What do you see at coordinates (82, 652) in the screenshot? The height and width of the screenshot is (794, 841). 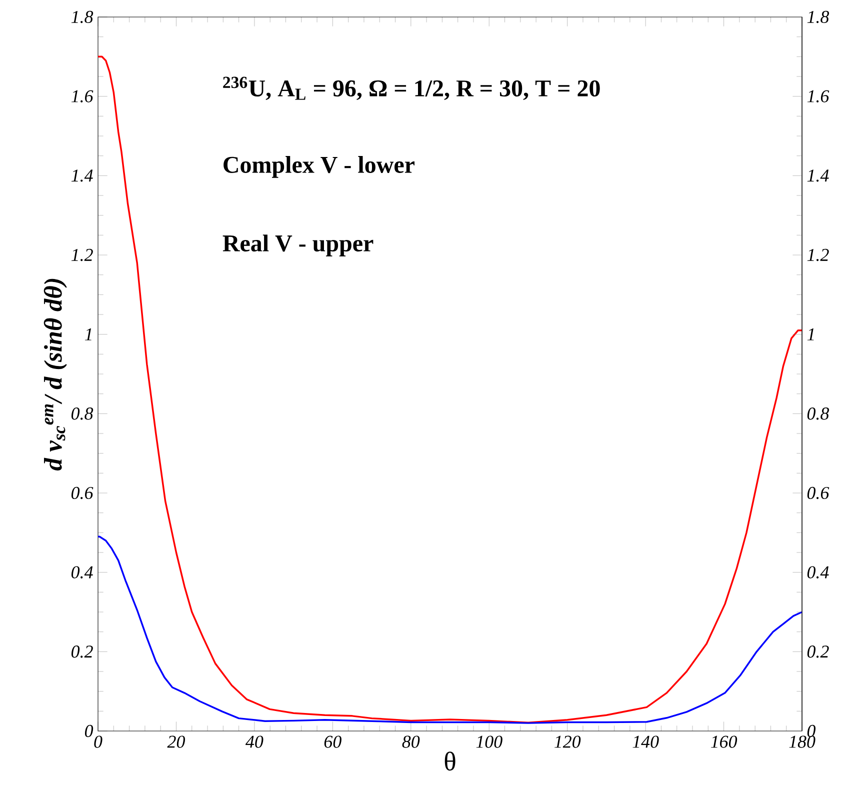 I see `y-tick-label: 0.2` at bounding box center [82, 652].